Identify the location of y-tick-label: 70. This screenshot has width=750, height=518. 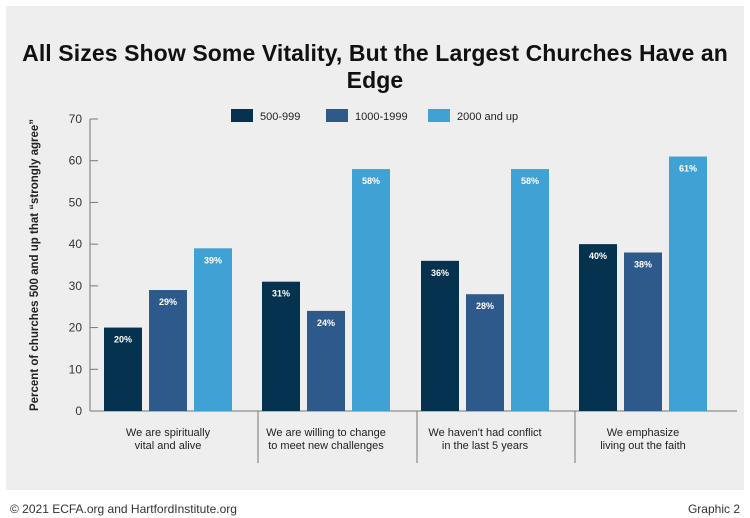
(76, 119).